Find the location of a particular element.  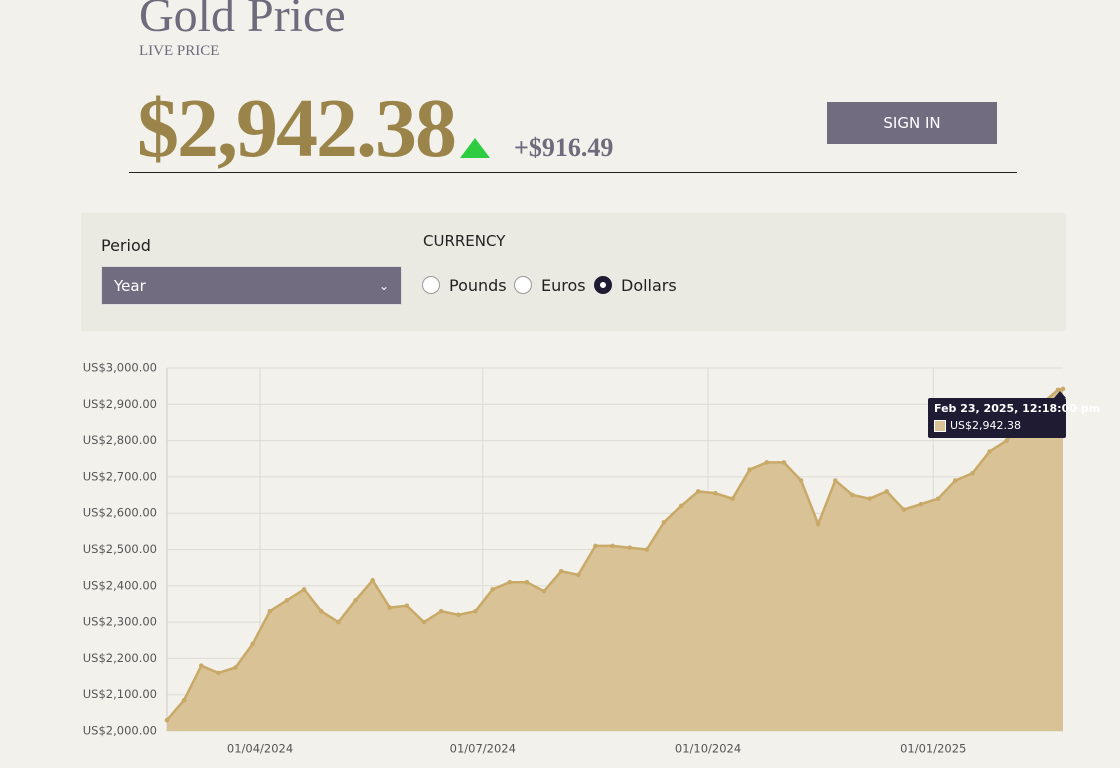

tooltip: Feb 23, 2025, 12:18:00 pm US$2,942.38 is located at coordinates (1014, 418).